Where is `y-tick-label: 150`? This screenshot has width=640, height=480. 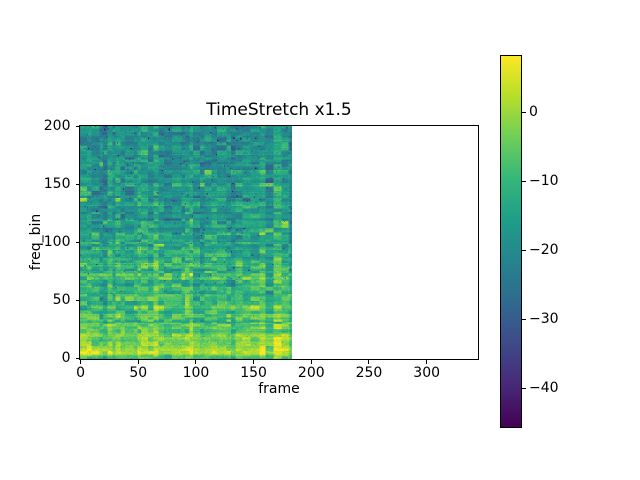 y-tick-label: 150 is located at coordinates (57, 184).